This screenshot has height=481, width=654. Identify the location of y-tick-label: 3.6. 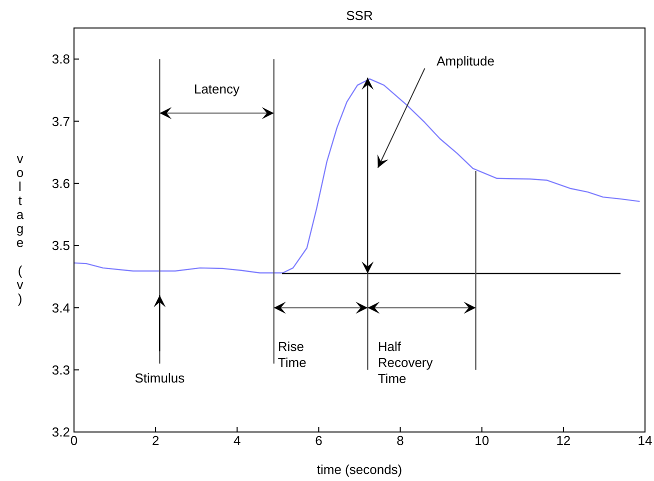
(61, 183).